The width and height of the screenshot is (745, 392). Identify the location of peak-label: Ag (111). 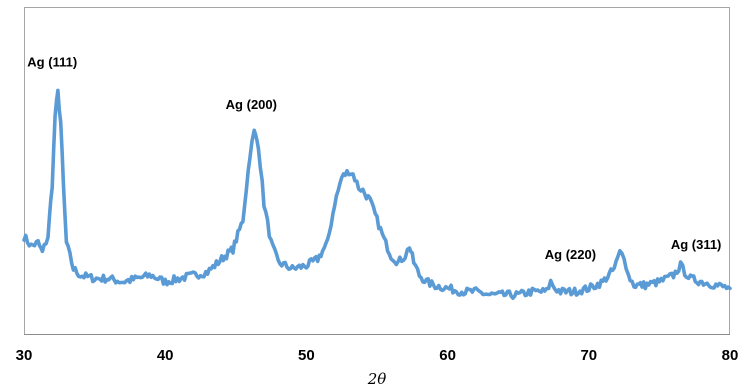
(52, 62).